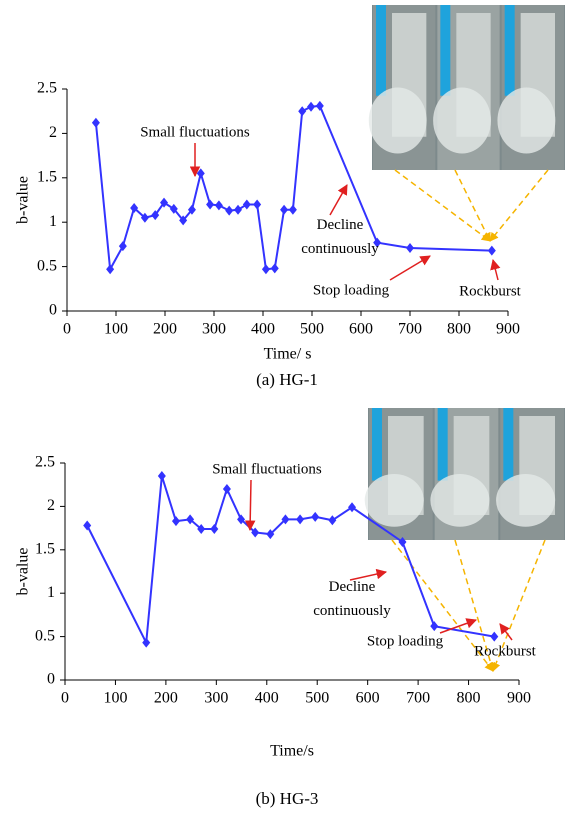 This screenshot has width=574, height=817. I want to click on x-tick-label: 0, so click(67, 329).